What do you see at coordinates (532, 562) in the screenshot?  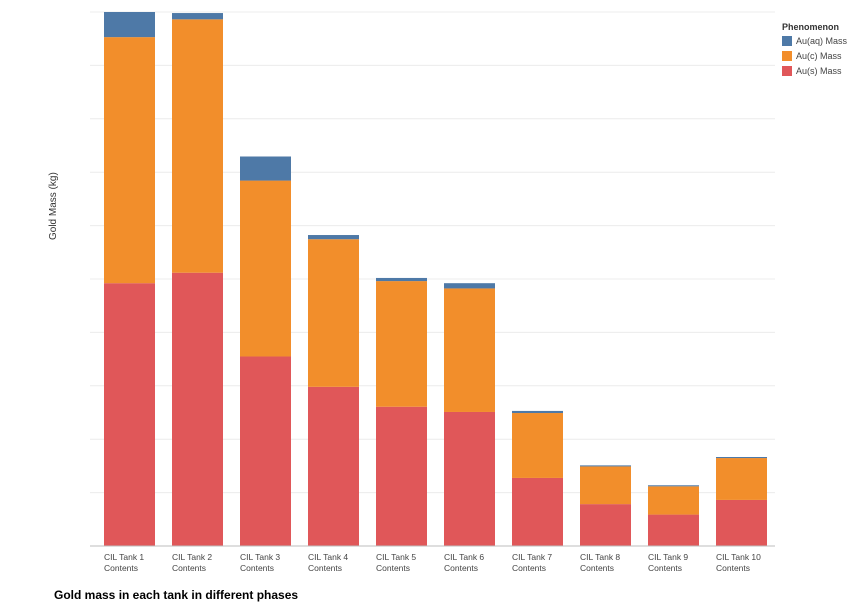 I see `x-tick-label: CIL Tank 7 Contents` at bounding box center [532, 562].